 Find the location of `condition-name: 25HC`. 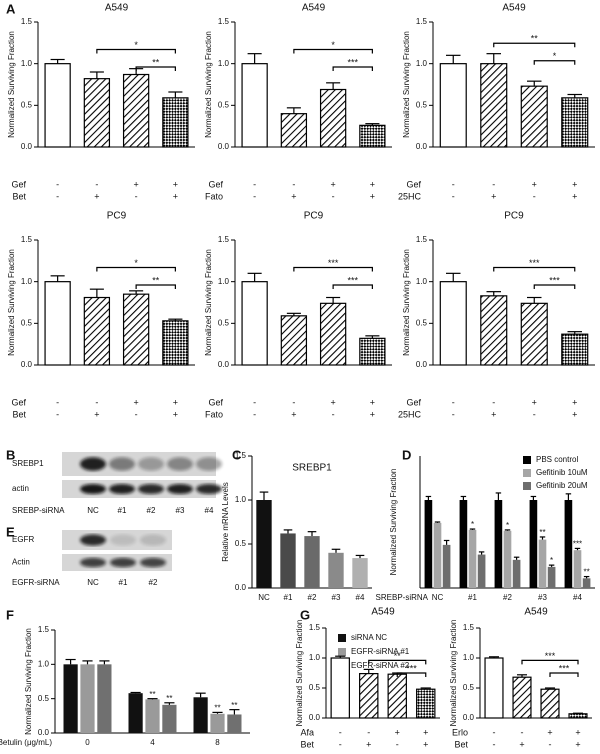

condition-name: 25HC is located at coordinates (410, 196).